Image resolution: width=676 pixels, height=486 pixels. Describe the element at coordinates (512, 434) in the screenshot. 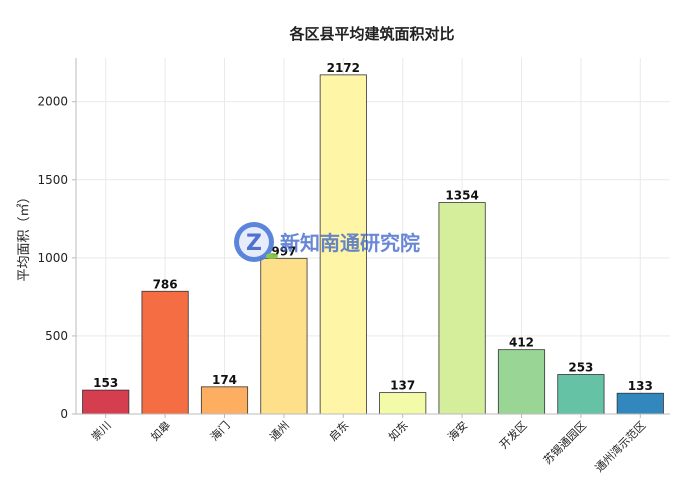

I see `x-tick-label: 开发区` at that location.